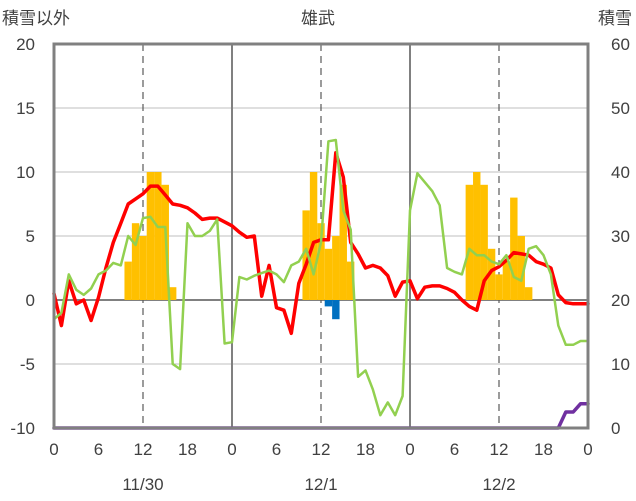  What do you see at coordinates (30, 236) in the screenshot?
I see `left-y-tick-label: 5` at bounding box center [30, 236].